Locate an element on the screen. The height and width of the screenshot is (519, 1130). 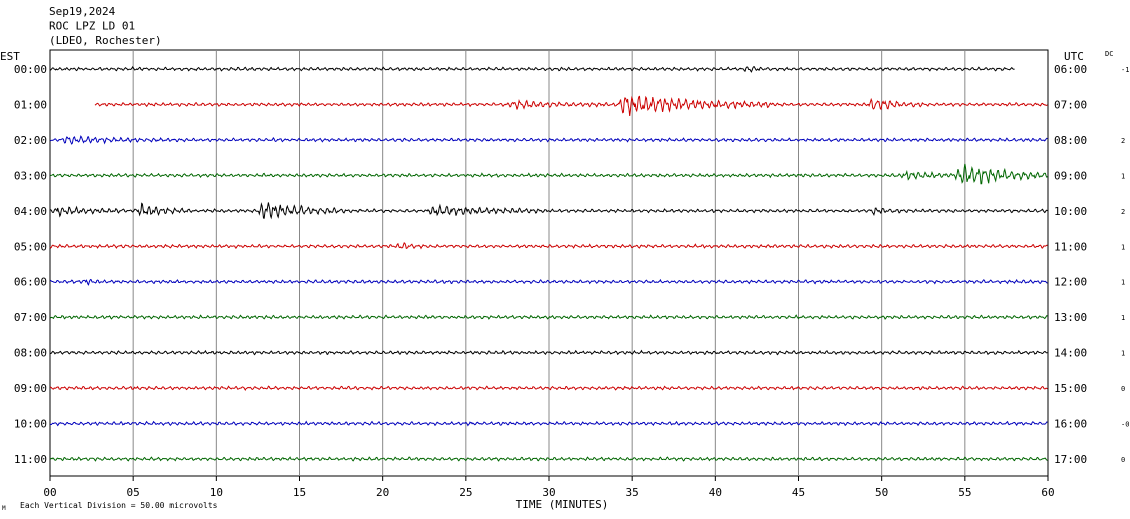
x-tick-label: 15 is located at coordinates (299, 492).